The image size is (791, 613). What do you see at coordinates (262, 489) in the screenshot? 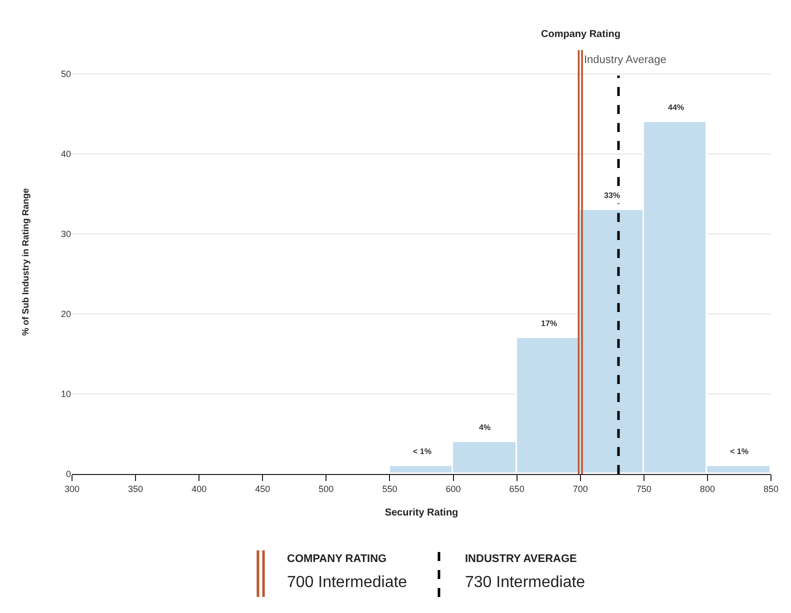
I see `x-tick-label: 450` at bounding box center [262, 489].